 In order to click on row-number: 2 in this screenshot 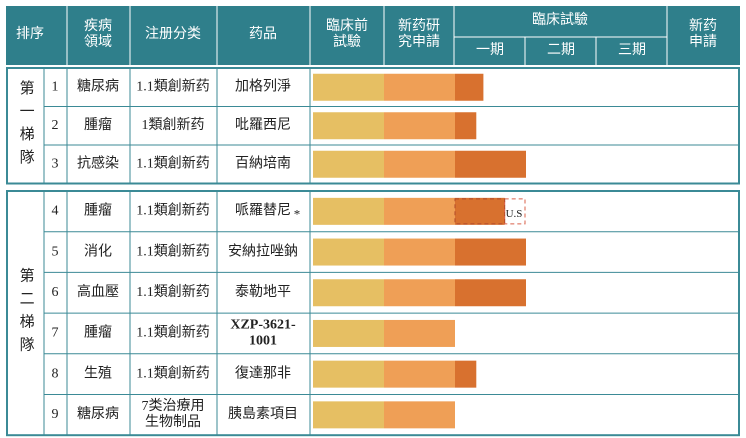, I will do `click(55, 125)`.